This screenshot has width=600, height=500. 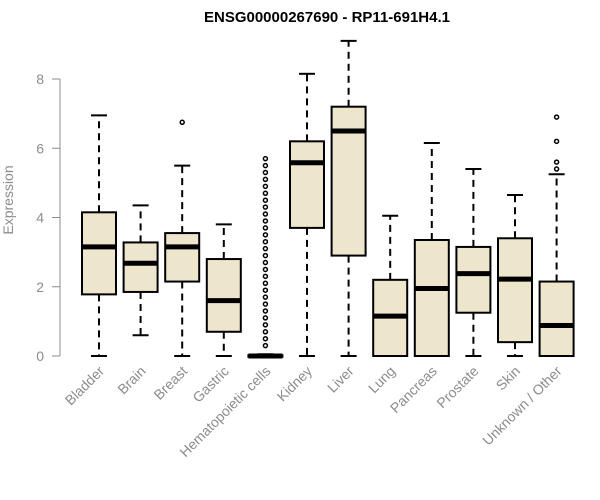 I want to click on box-bladder, so click(x=99, y=235).